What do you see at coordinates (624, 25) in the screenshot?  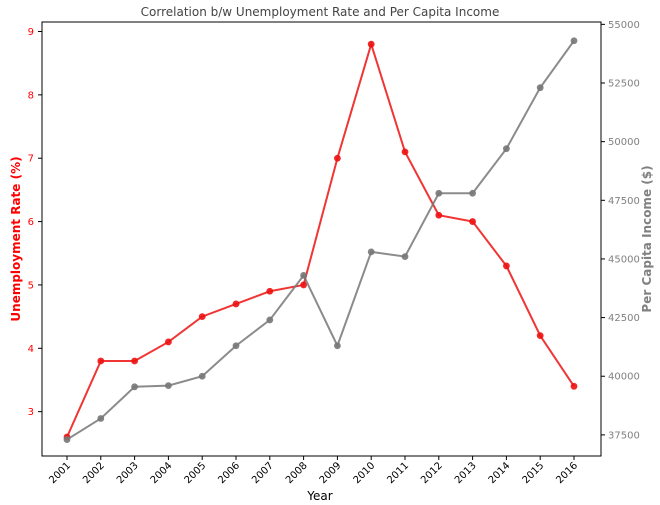 I see `right-y-tick-label: 55000` at bounding box center [624, 25].